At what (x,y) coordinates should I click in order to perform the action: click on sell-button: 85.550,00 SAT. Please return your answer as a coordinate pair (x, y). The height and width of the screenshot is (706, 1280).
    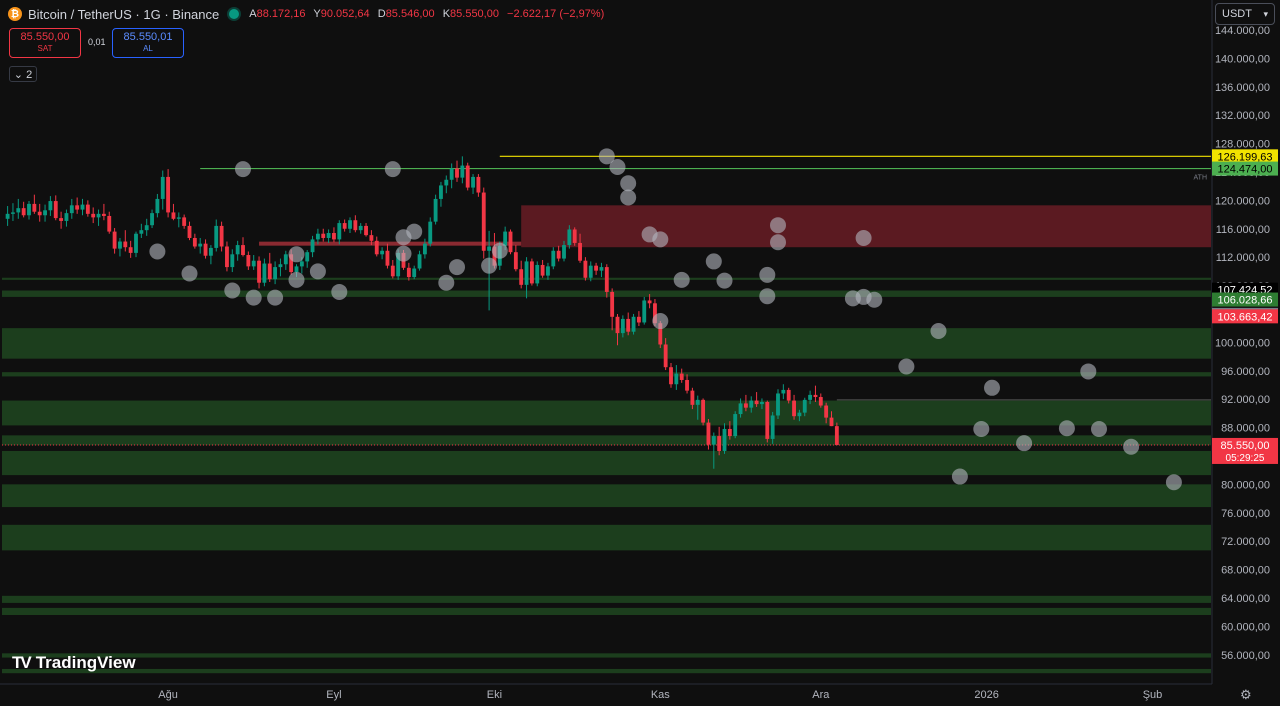
    Looking at the image, I should click on (45, 43).